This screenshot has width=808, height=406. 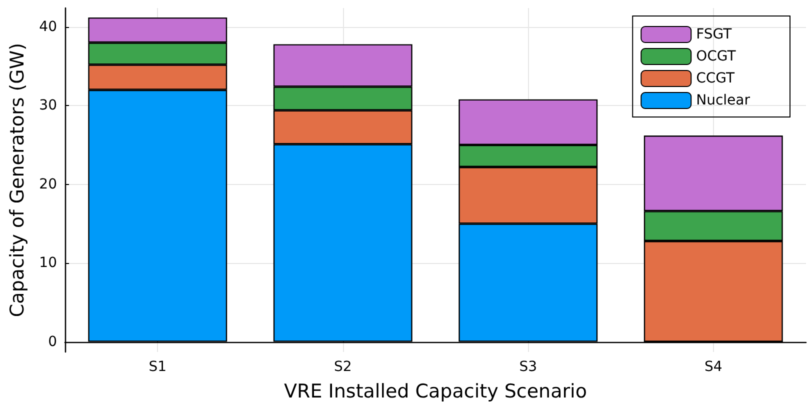 What do you see at coordinates (48, 184) in the screenshot?
I see `y-tick-label: 20` at bounding box center [48, 184].